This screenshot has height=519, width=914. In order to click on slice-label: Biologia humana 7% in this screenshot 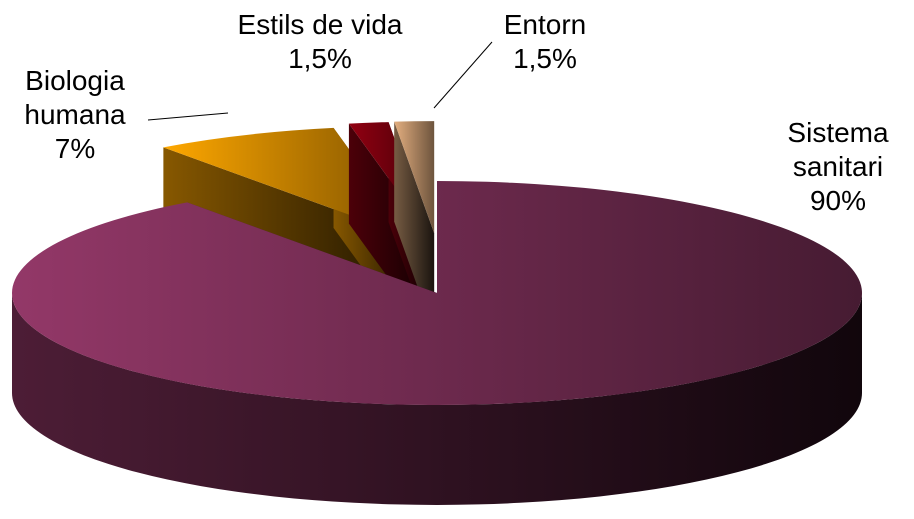, I will do `click(75, 115)`.